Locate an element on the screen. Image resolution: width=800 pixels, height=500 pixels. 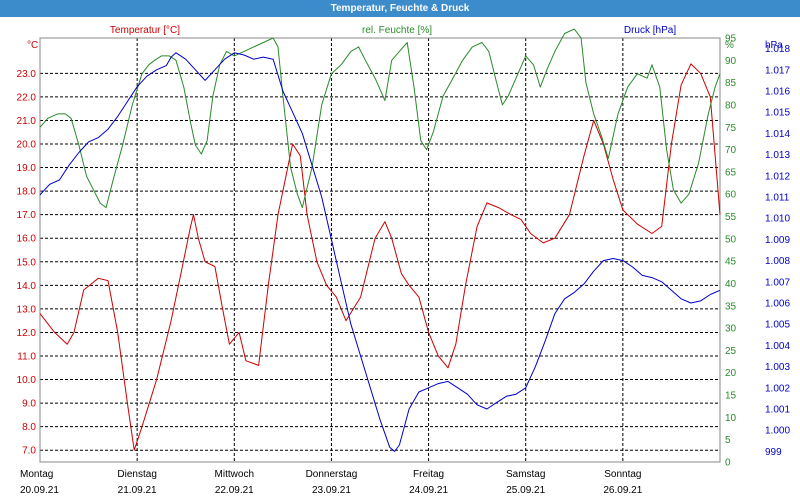
day-date-4: 24.09.21 is located at coordinates (428, 490).